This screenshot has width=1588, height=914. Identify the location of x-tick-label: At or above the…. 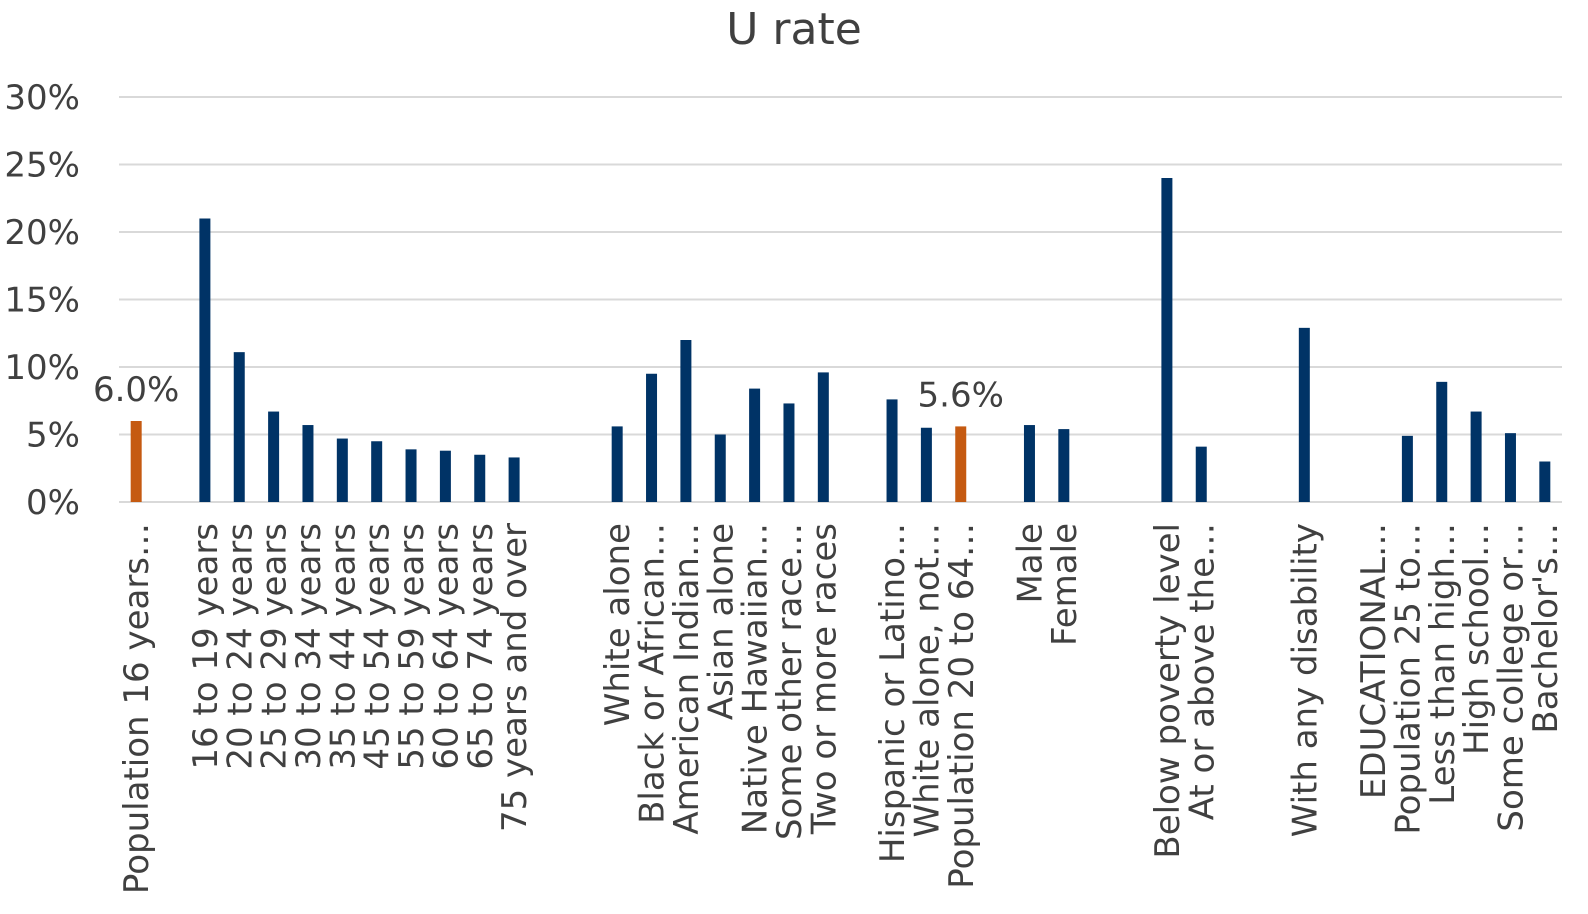
(1202, 671).